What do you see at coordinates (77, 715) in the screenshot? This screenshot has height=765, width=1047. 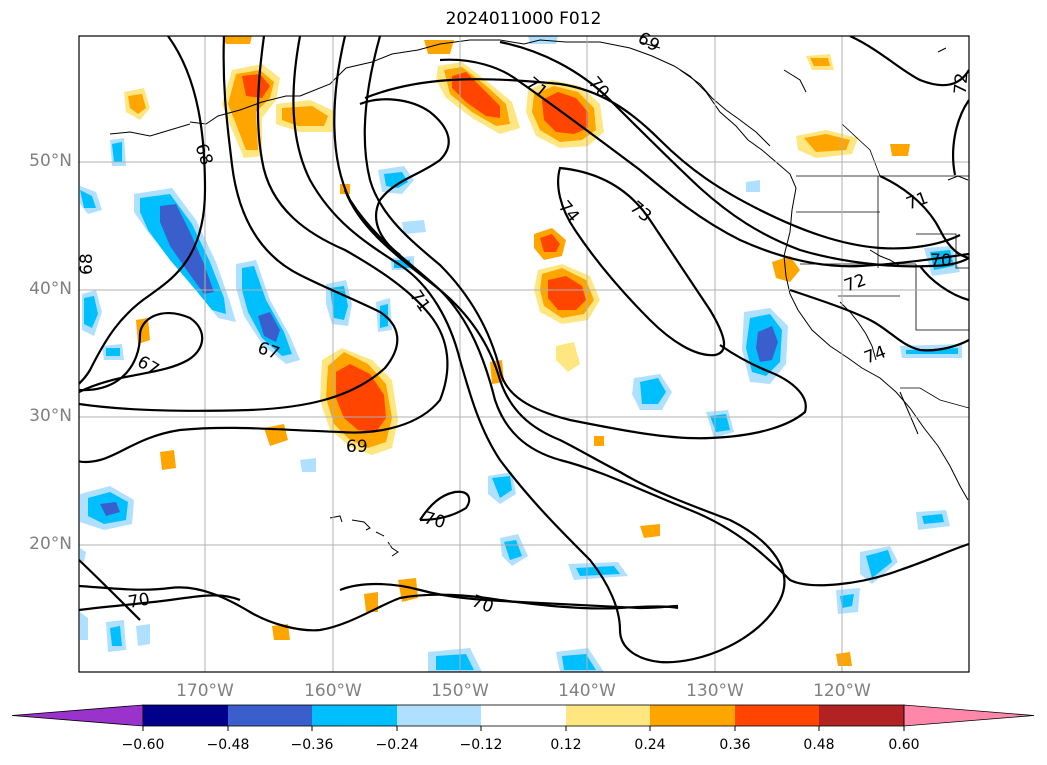 I see `colorbar-extend-min` at bounding box center [77, 715].